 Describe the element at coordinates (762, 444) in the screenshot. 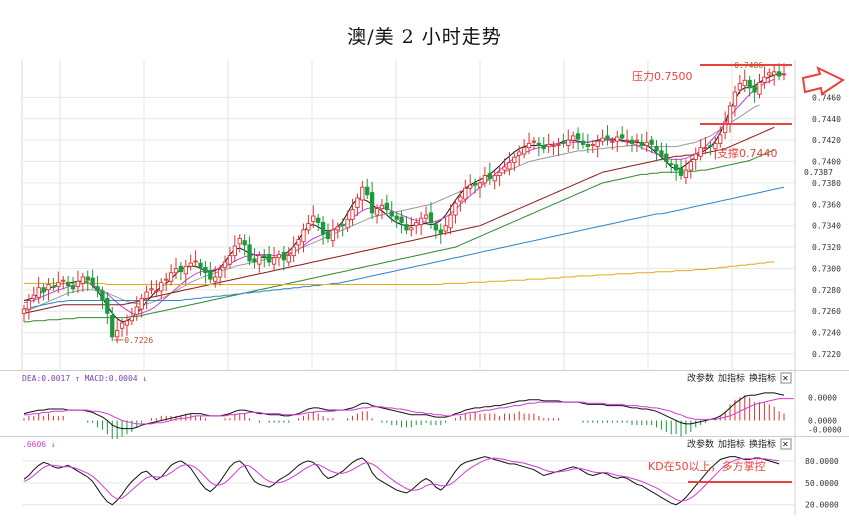

I see `kd-switch-indicator-button: 换指标` at that location.